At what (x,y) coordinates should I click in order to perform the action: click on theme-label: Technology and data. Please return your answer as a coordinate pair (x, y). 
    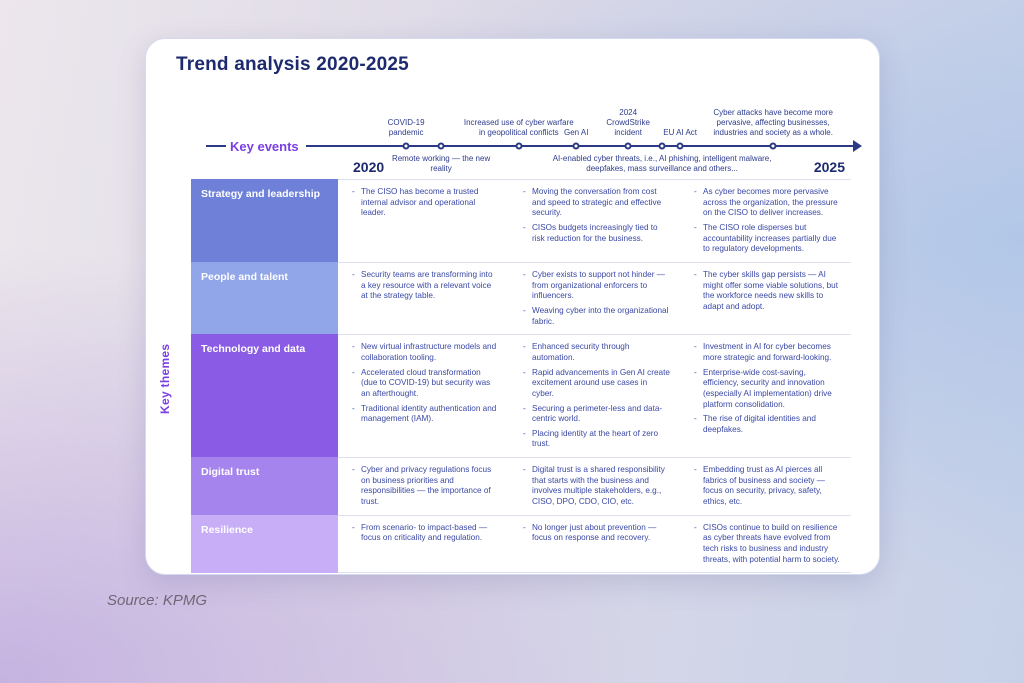
    Looking at the image, I should click on (264, 396).